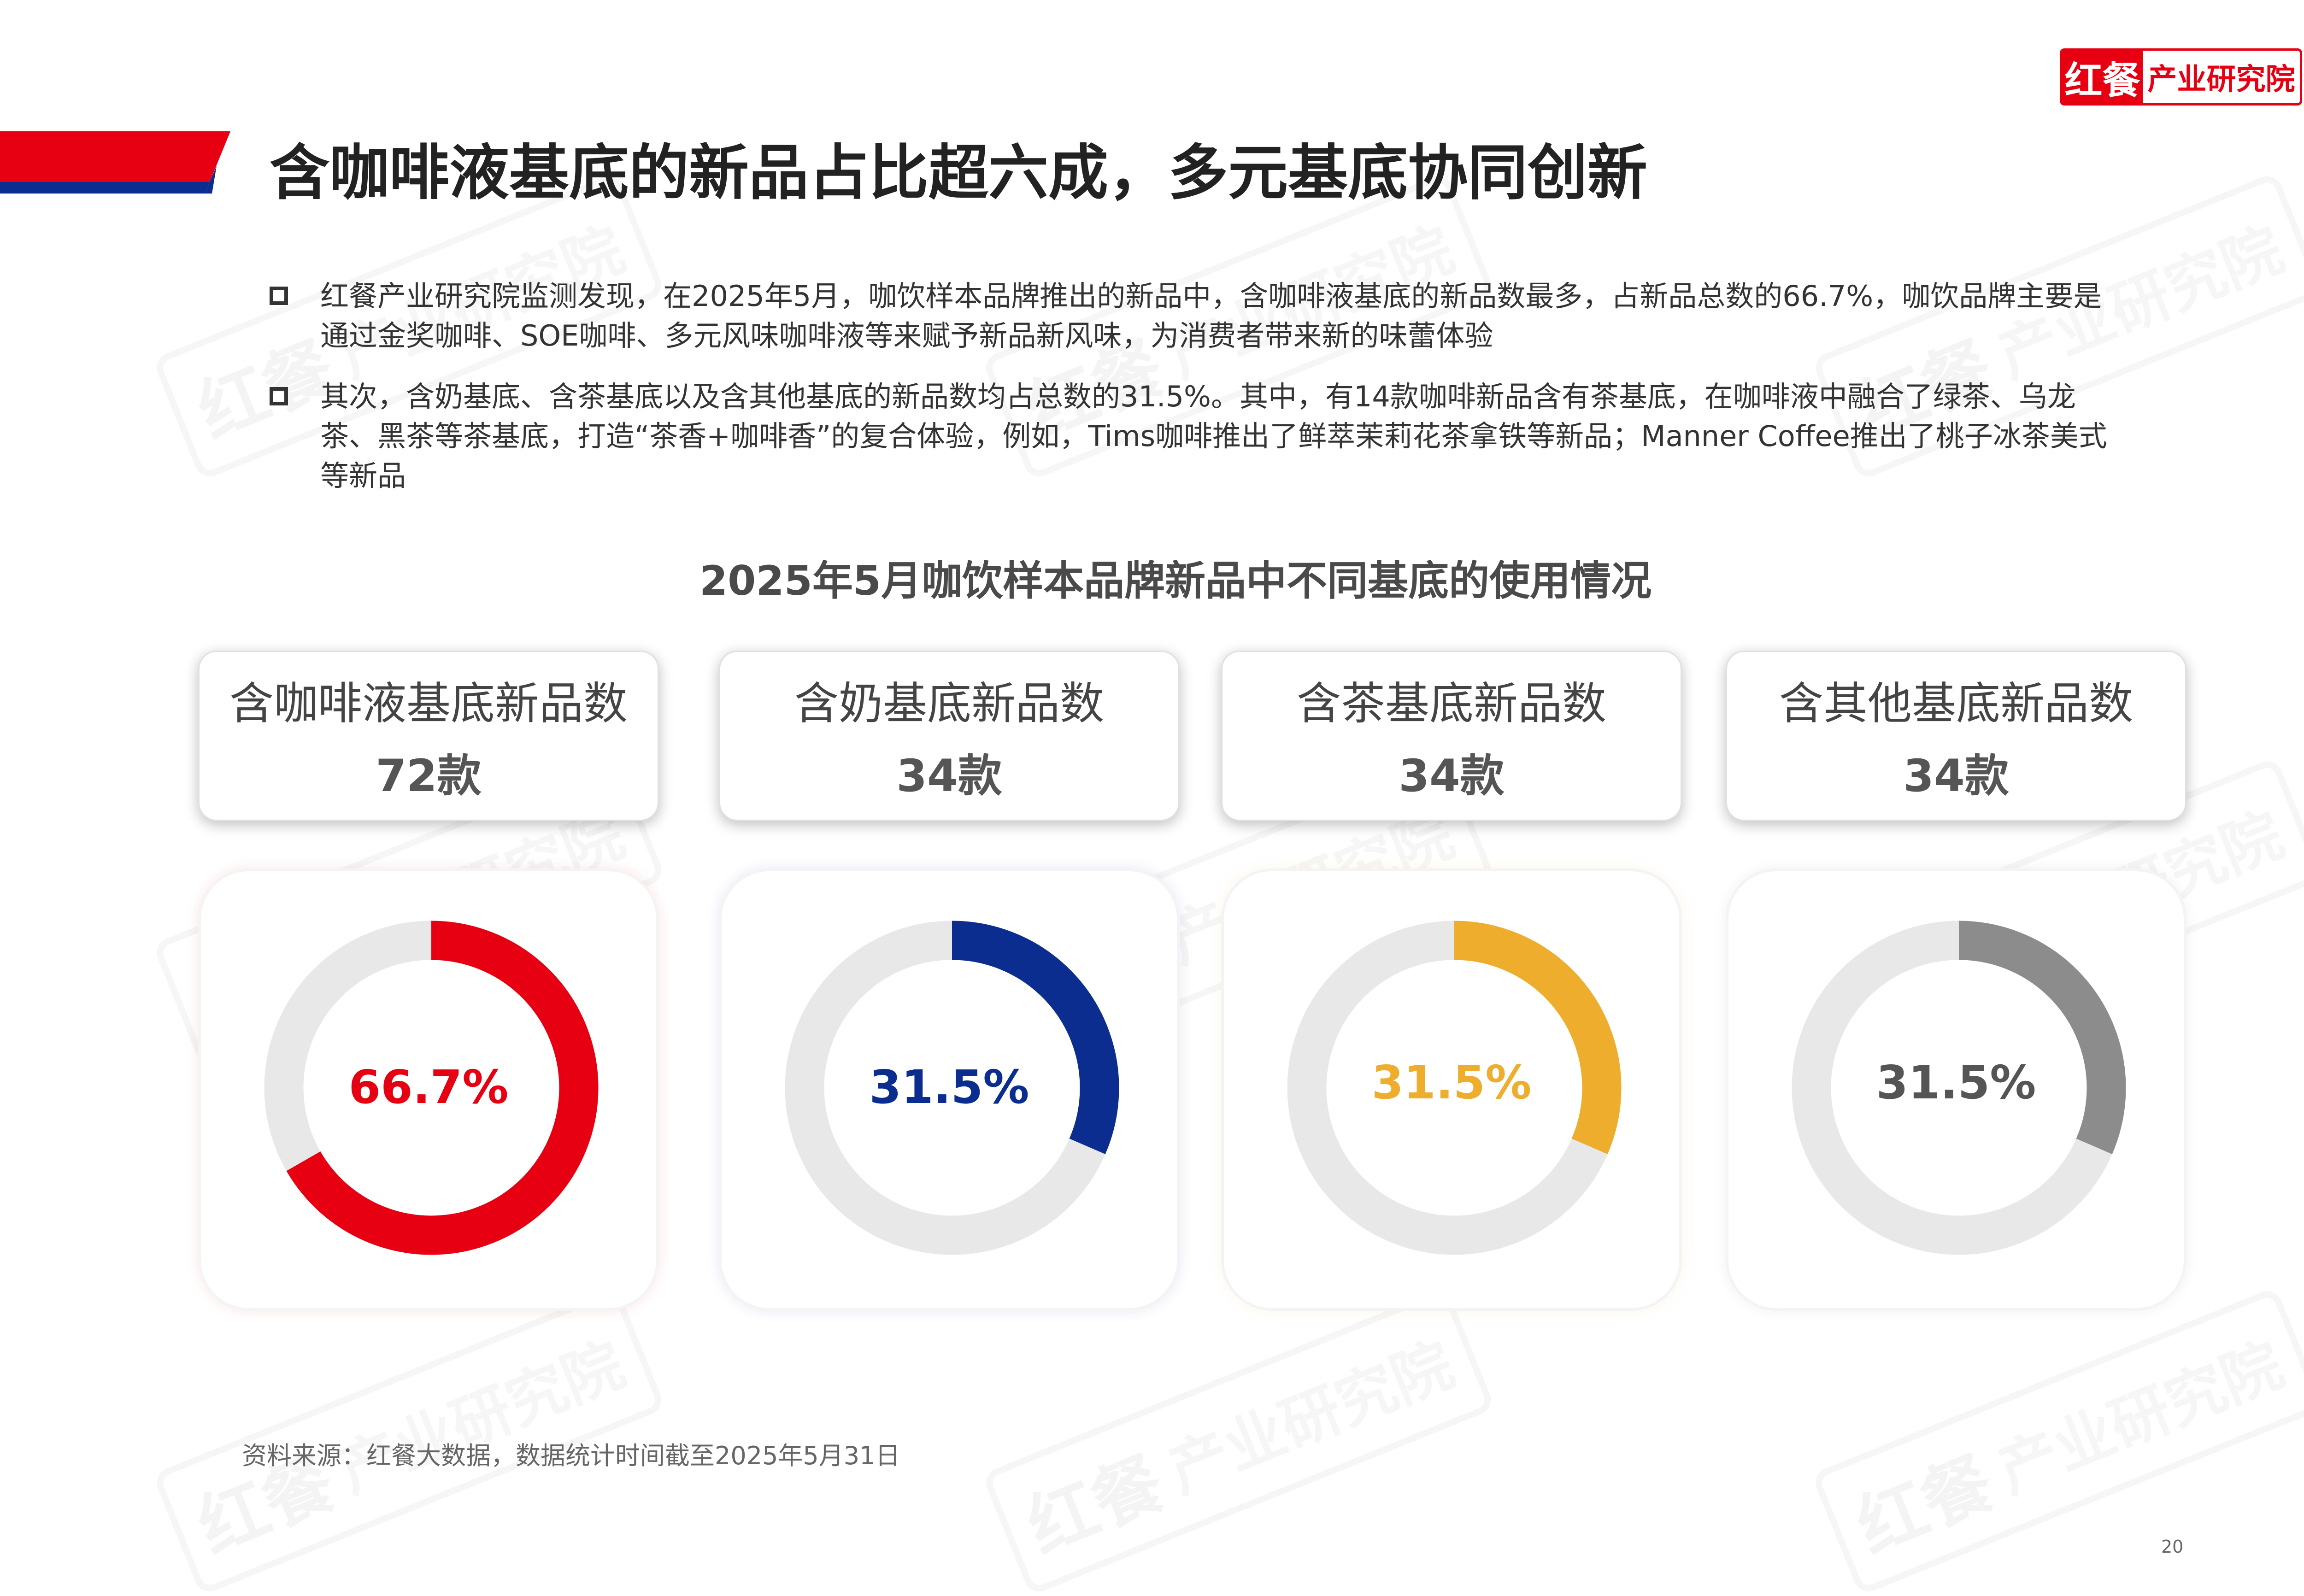  I want to click on donut-panel-tea: 31.5%, so click(1451, 1089).